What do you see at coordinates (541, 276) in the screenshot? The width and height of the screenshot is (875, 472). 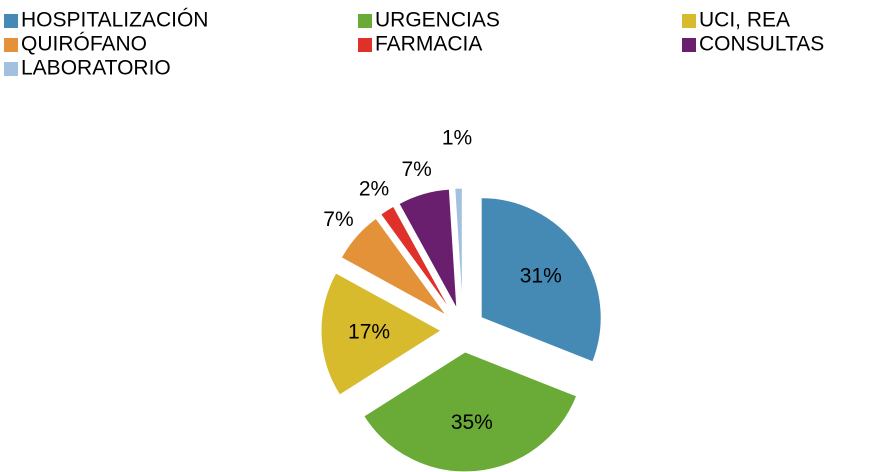 I see `data-label: 31%` at bounding box center [541, 276].